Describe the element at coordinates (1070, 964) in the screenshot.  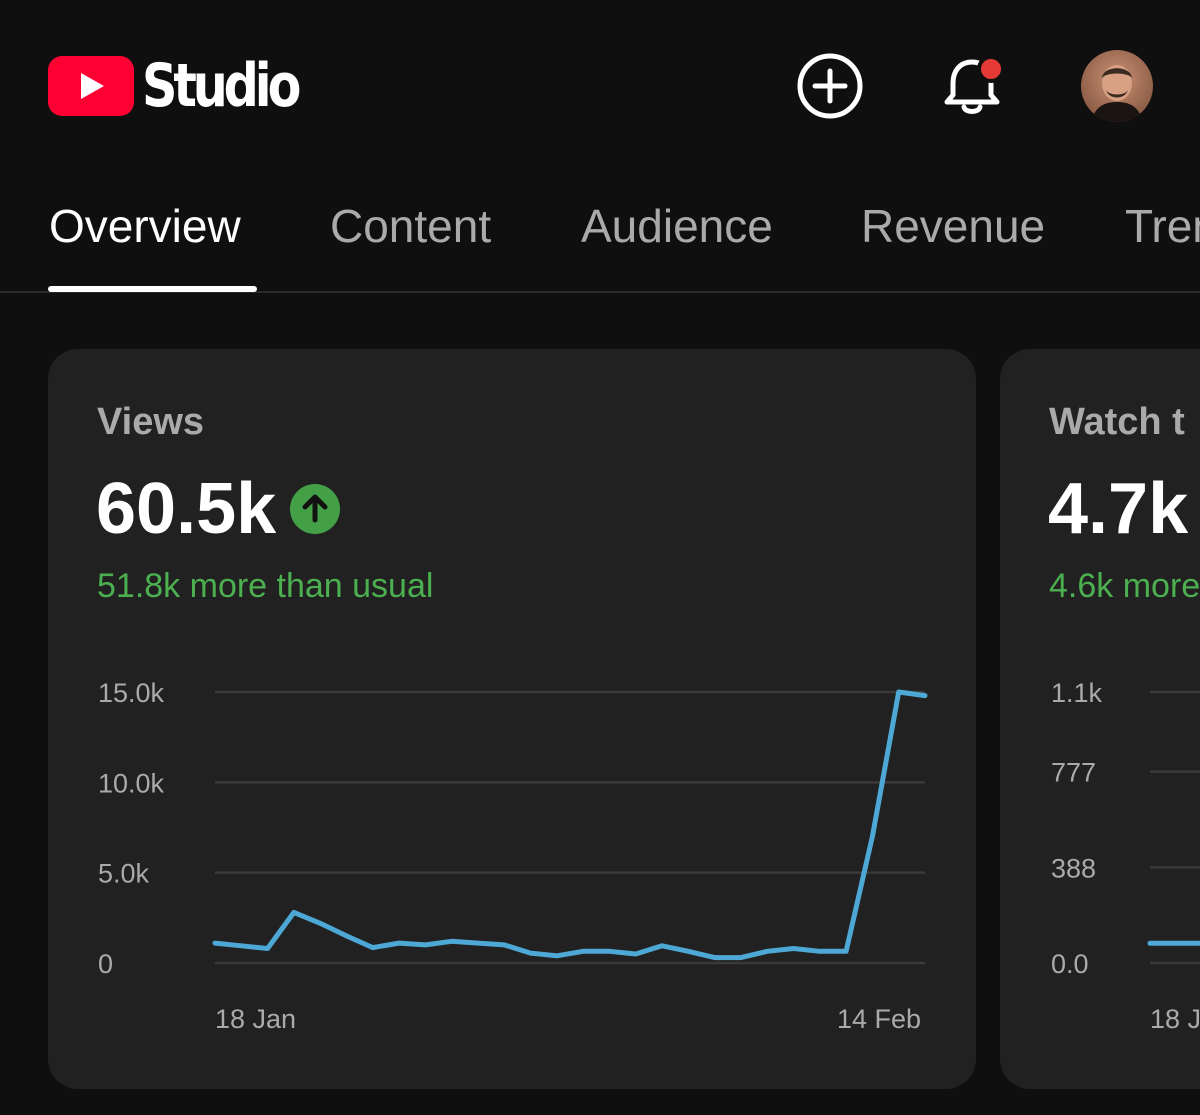
I see `watch-time-chart-y-tick-label: 0.0` at that location.